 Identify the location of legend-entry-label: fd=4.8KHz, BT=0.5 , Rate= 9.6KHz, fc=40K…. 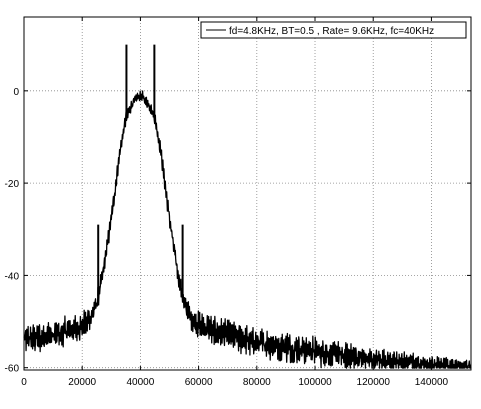
(331, 31).